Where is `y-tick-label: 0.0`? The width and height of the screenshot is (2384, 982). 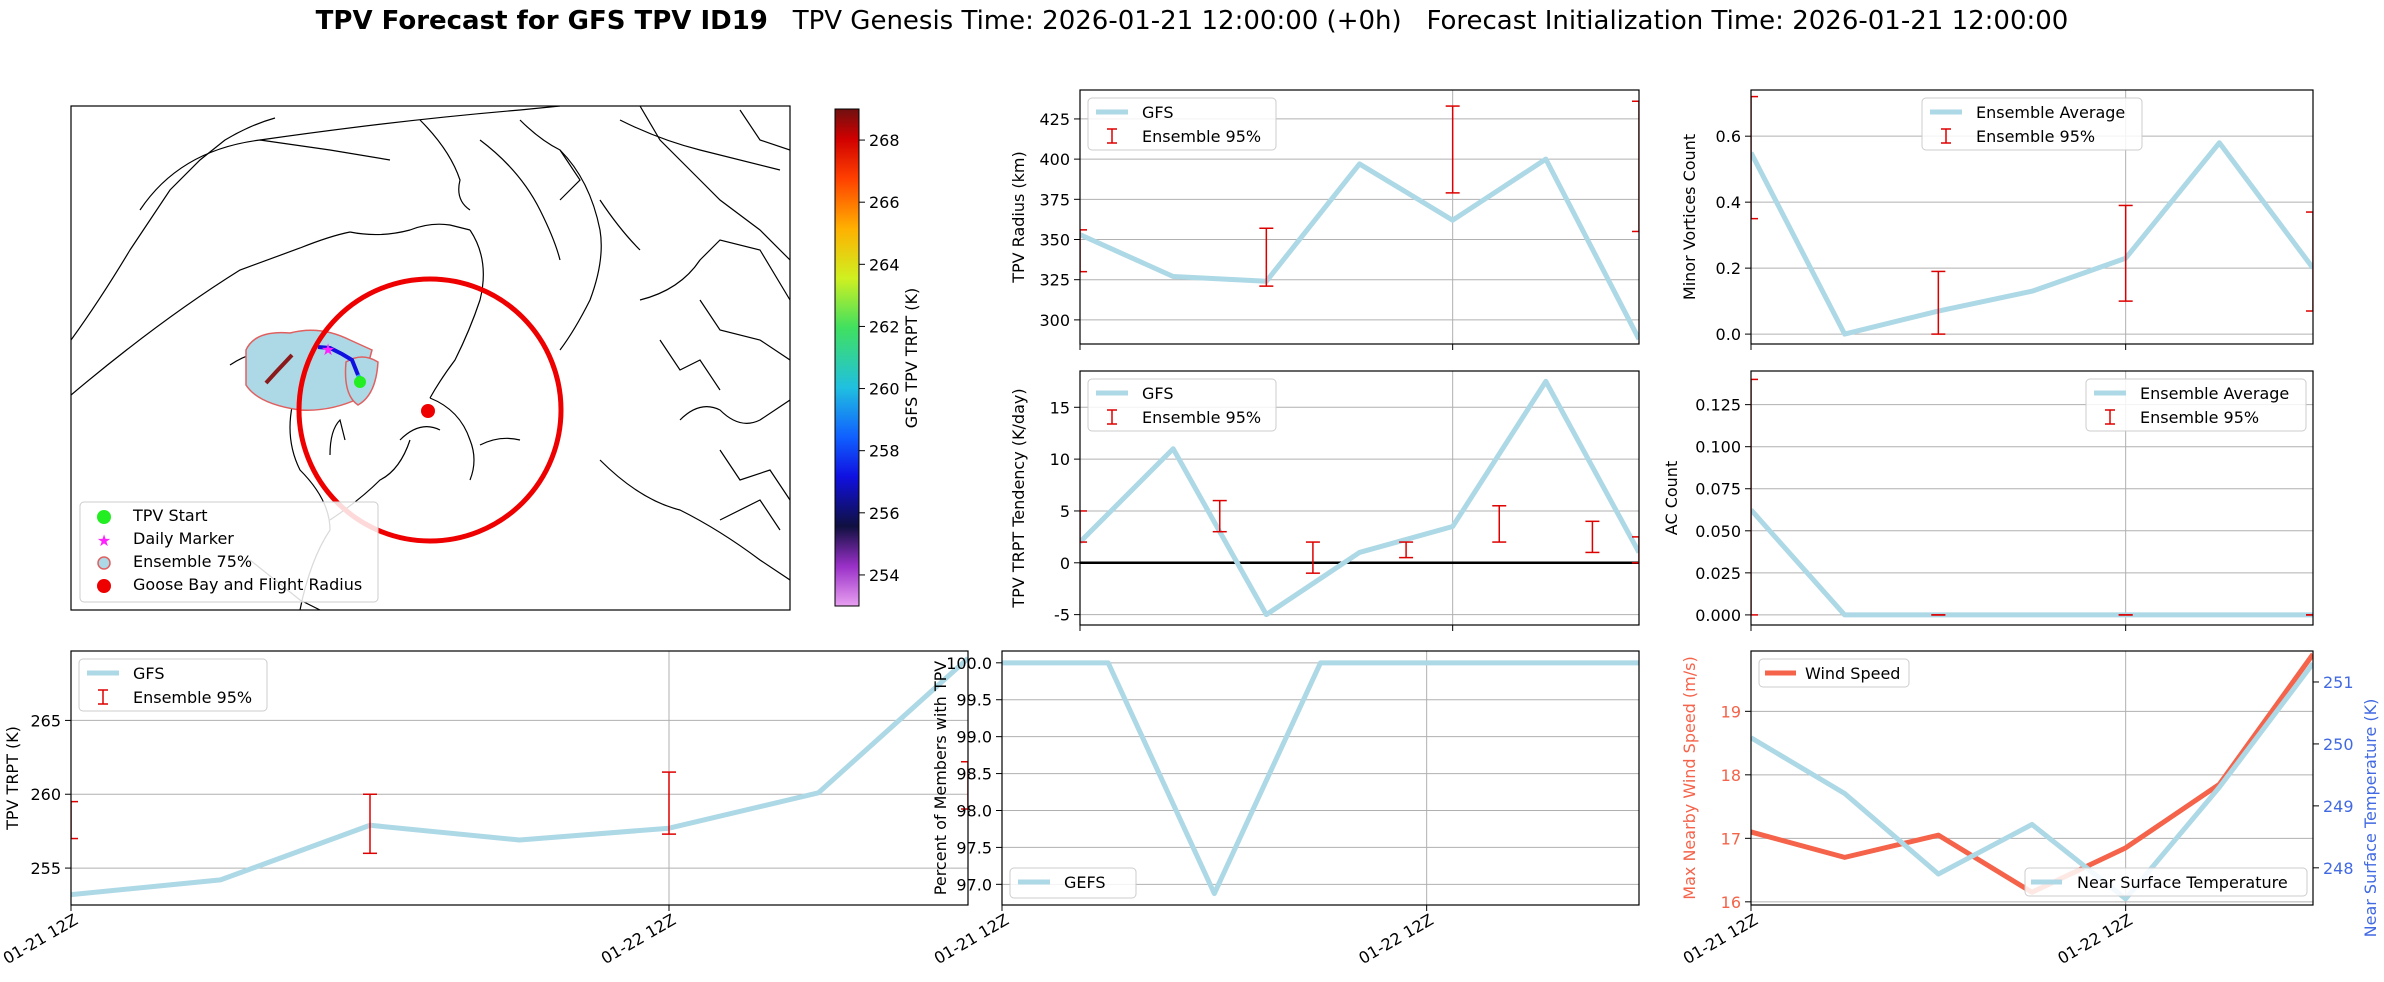
y-tick-label: 0.0 is located at coordinates (1728, 334).